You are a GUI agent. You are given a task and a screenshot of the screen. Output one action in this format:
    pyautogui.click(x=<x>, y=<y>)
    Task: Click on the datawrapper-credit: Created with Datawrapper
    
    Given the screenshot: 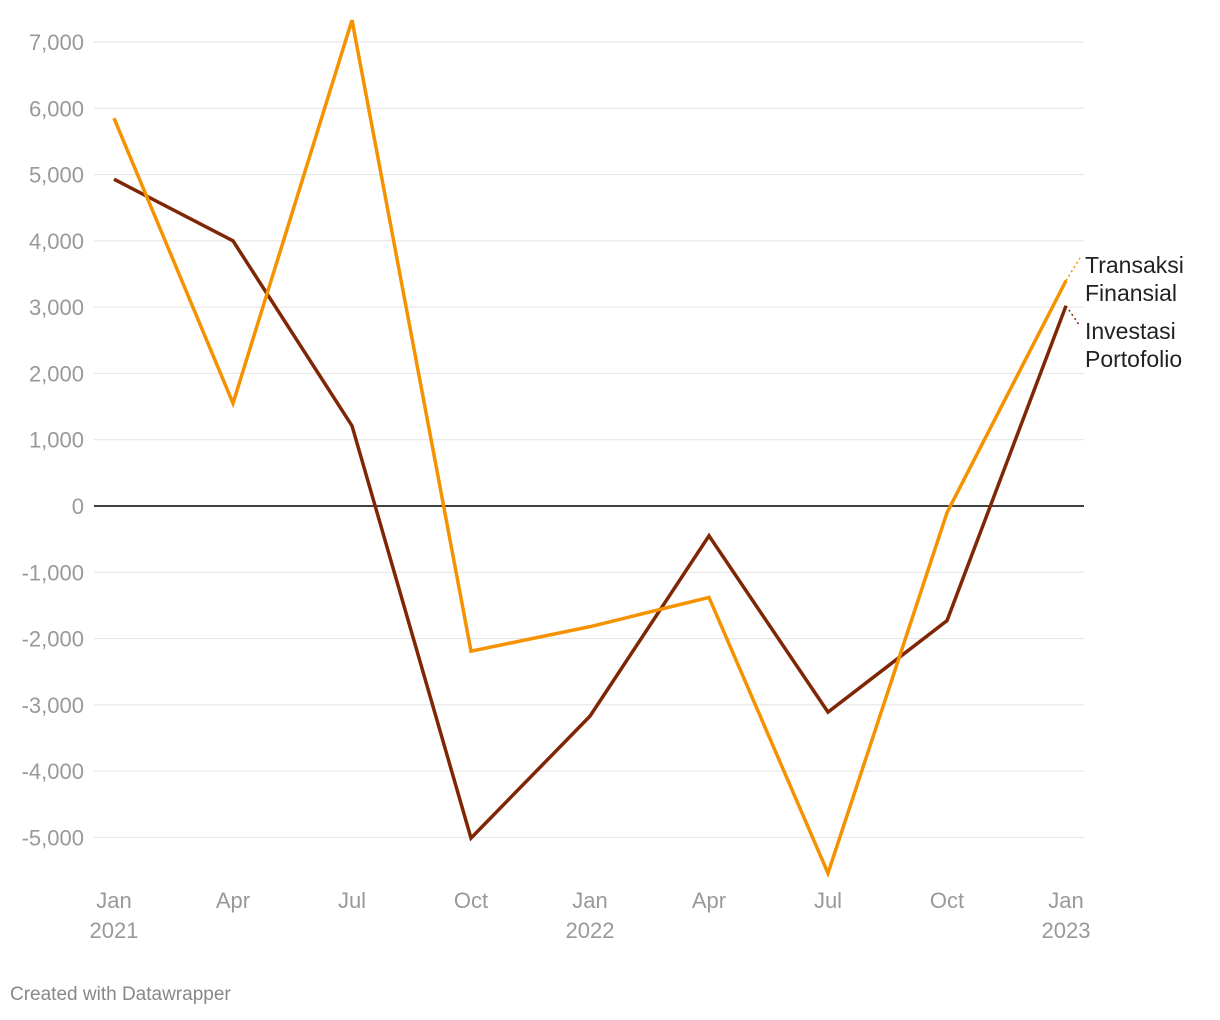 What is the action you would take?
    pyautogui.click(x=120, y=994)
    